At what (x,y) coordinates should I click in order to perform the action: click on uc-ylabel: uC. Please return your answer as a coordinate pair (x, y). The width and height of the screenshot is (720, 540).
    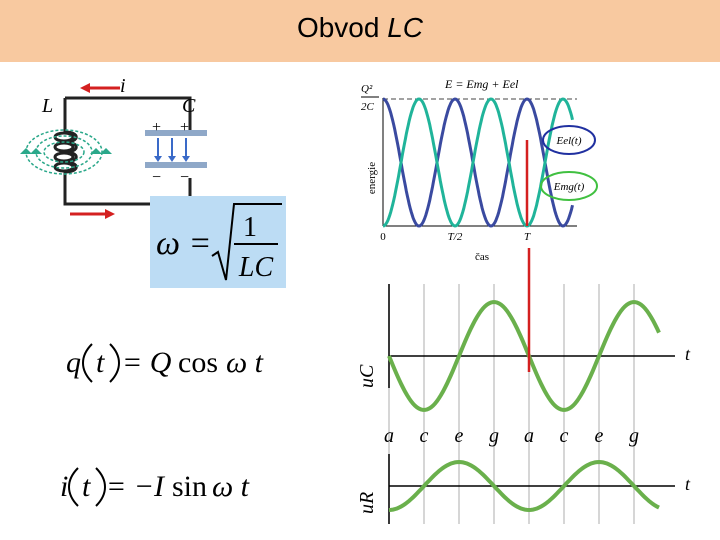
    Looking at the image, I should click on (367, 376).